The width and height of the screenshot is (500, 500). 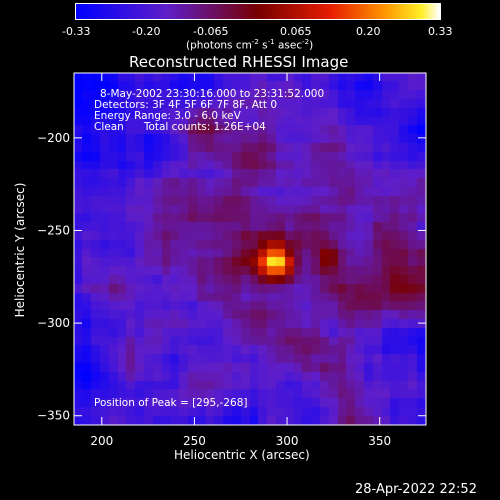 What do you see at coordinates (212, 94) in the screenshot?
I see `observation-time: 8-May-2002 23:30:16.000 to 23:31:52.000` at bounding box center [212, 94].